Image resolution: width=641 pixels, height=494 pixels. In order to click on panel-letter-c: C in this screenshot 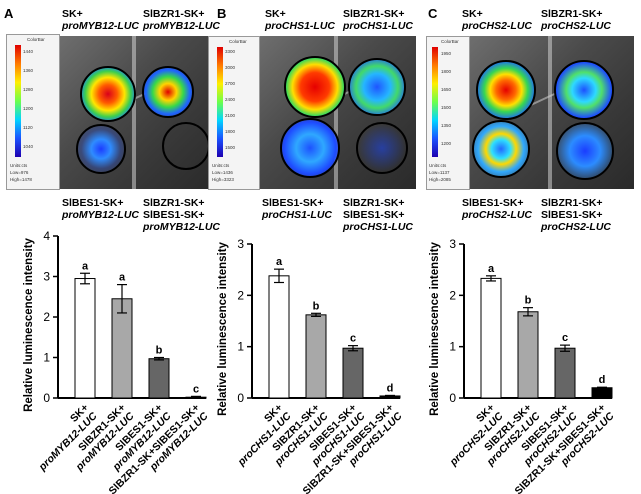, I will do `click(433, 13)`.